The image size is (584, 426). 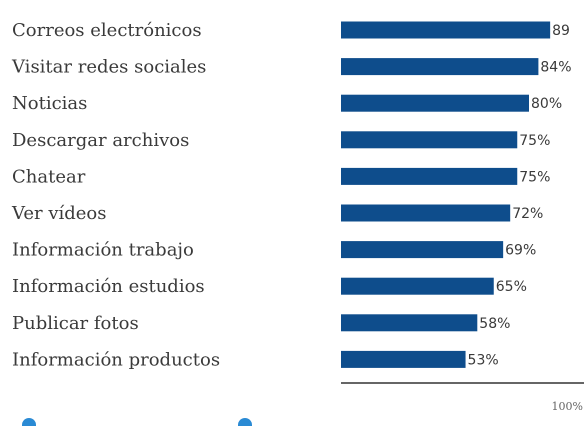 I want to click on category-label: Correos electrónicos, so click(x=107, y=30).